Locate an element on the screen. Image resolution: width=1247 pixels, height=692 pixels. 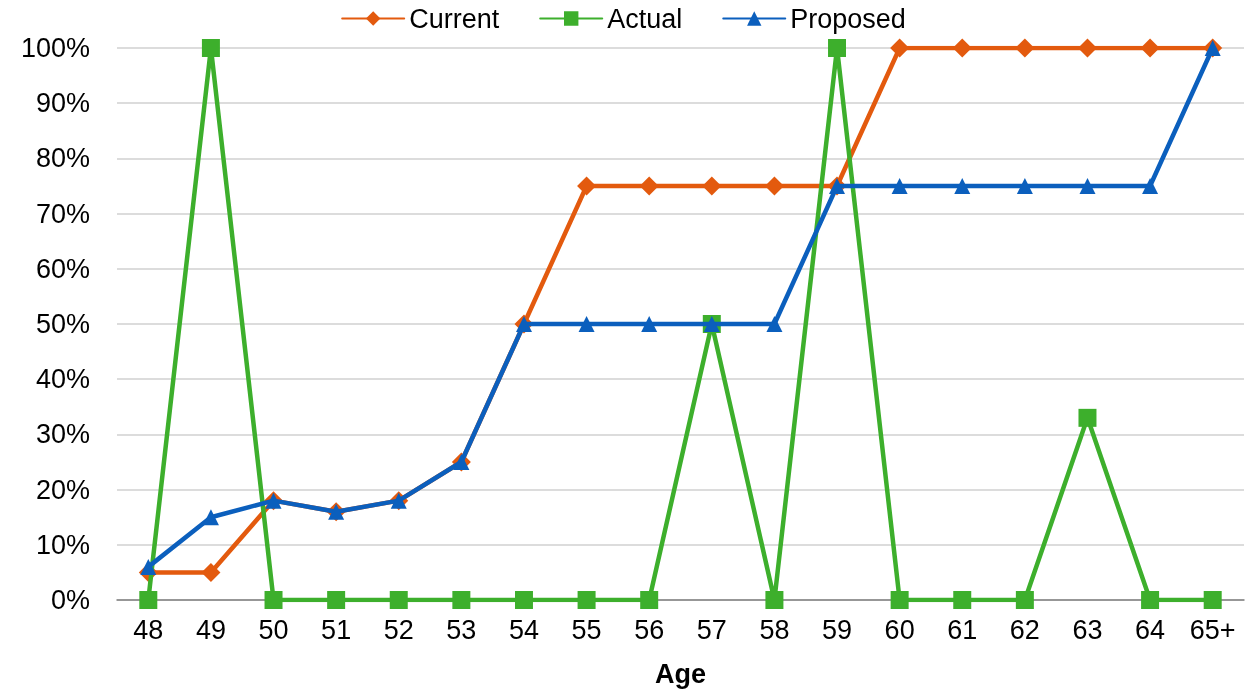
x-tick-label: 48 is located at coordinates (148, 629).